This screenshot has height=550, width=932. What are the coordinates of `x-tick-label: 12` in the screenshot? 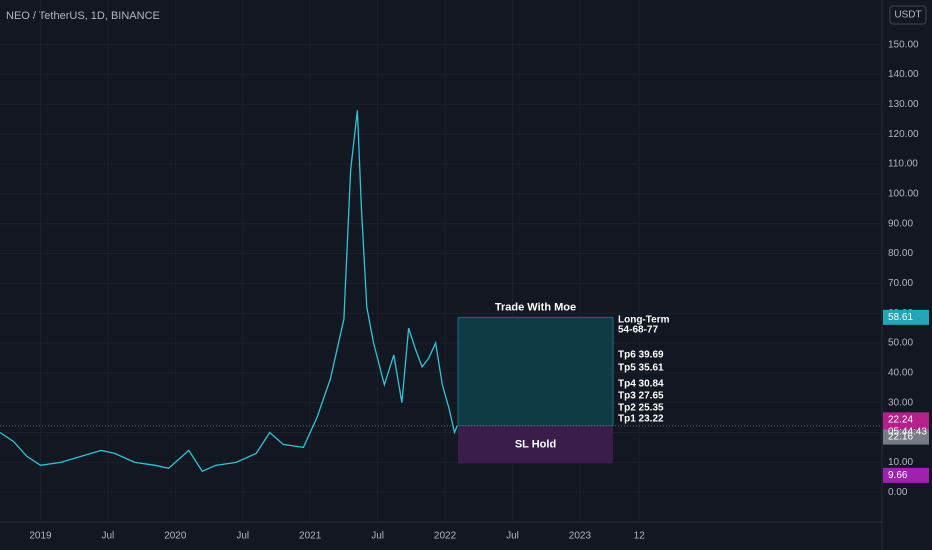 It's located at (640, 536).